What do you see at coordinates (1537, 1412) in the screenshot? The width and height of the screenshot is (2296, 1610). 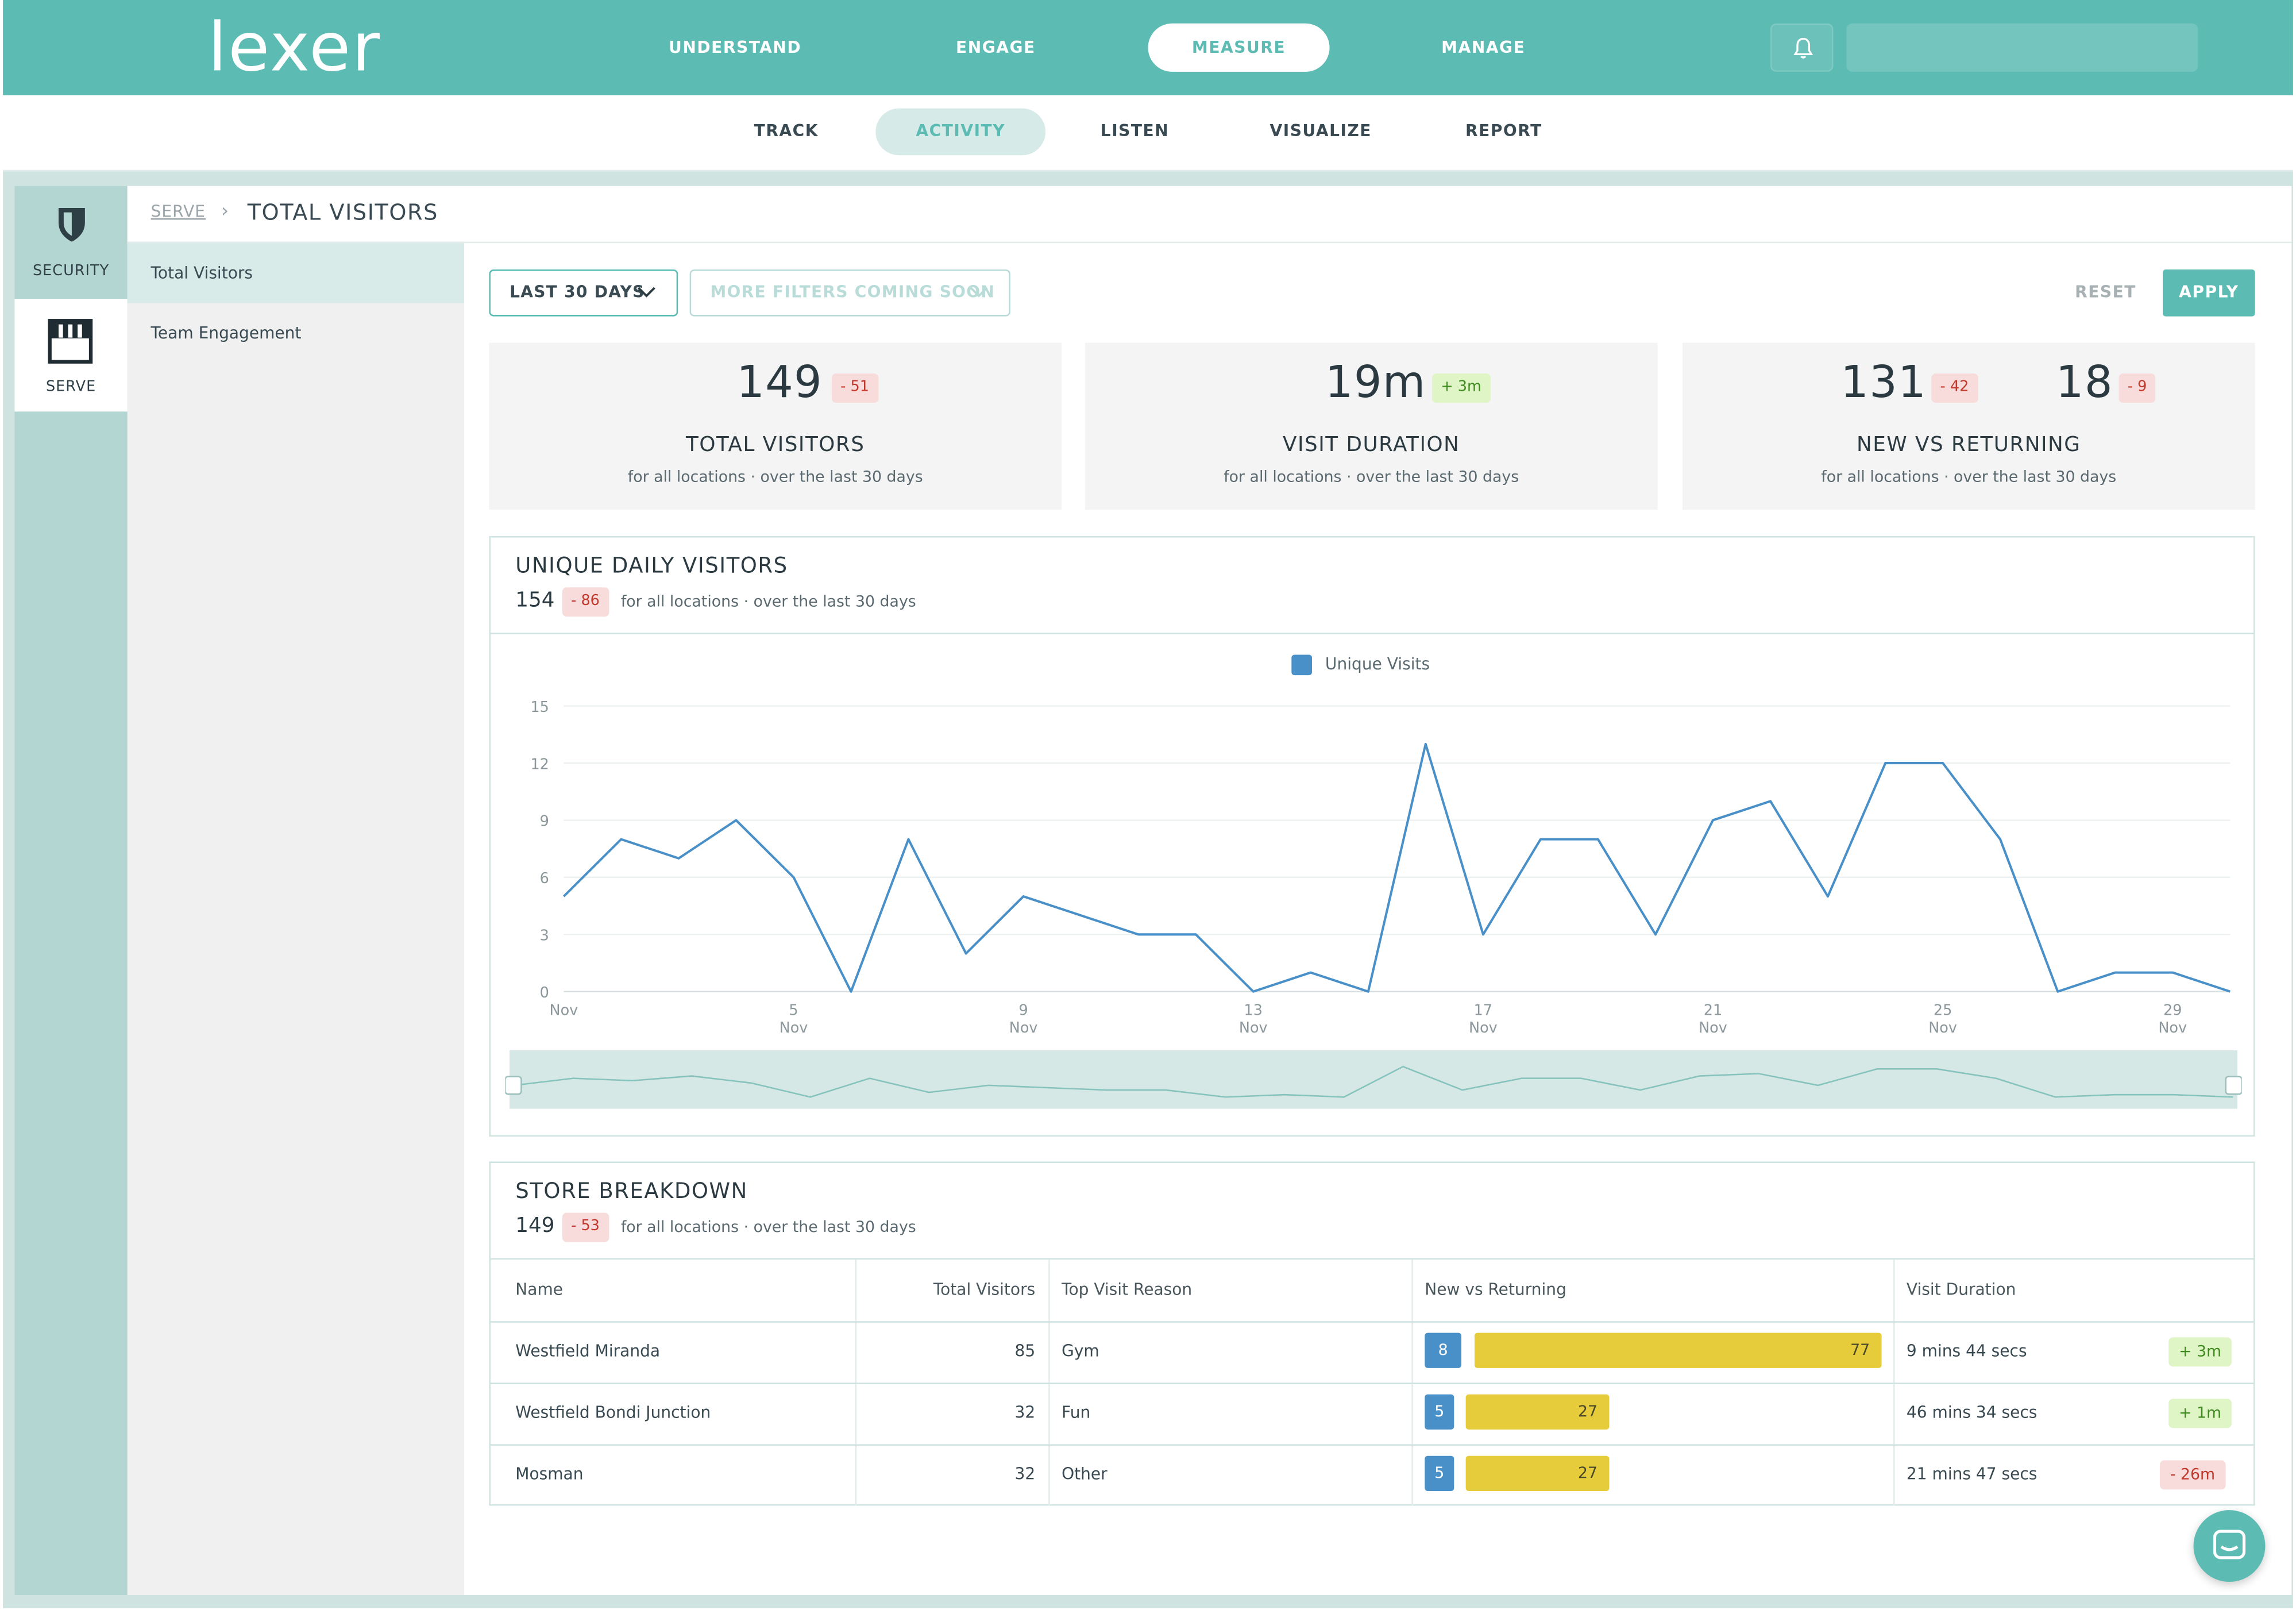 I see `returning-visitors-bar: 27` at bounding box center [1537, 1412].